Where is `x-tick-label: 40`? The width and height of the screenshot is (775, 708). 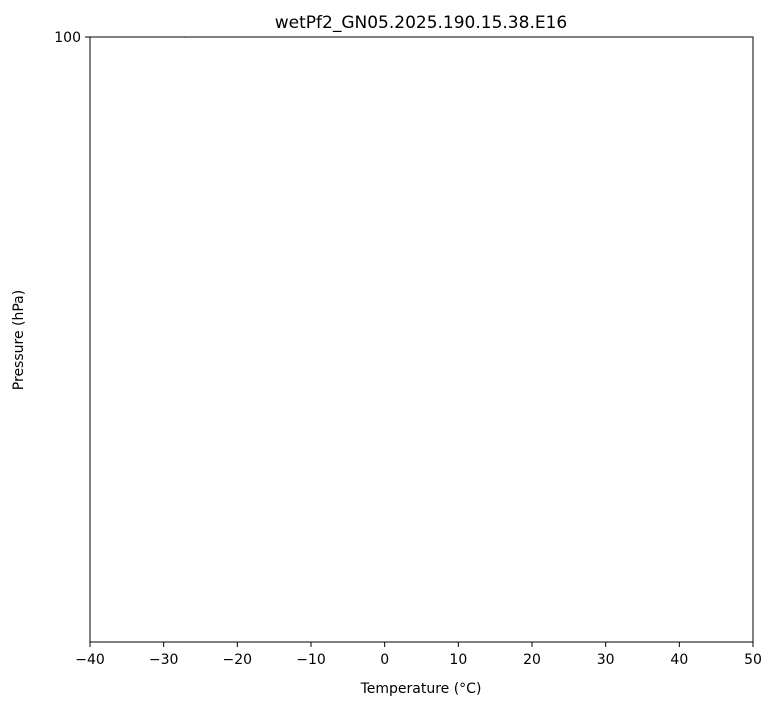
x-tick-label: 40 is located at coordinates (679, 660).